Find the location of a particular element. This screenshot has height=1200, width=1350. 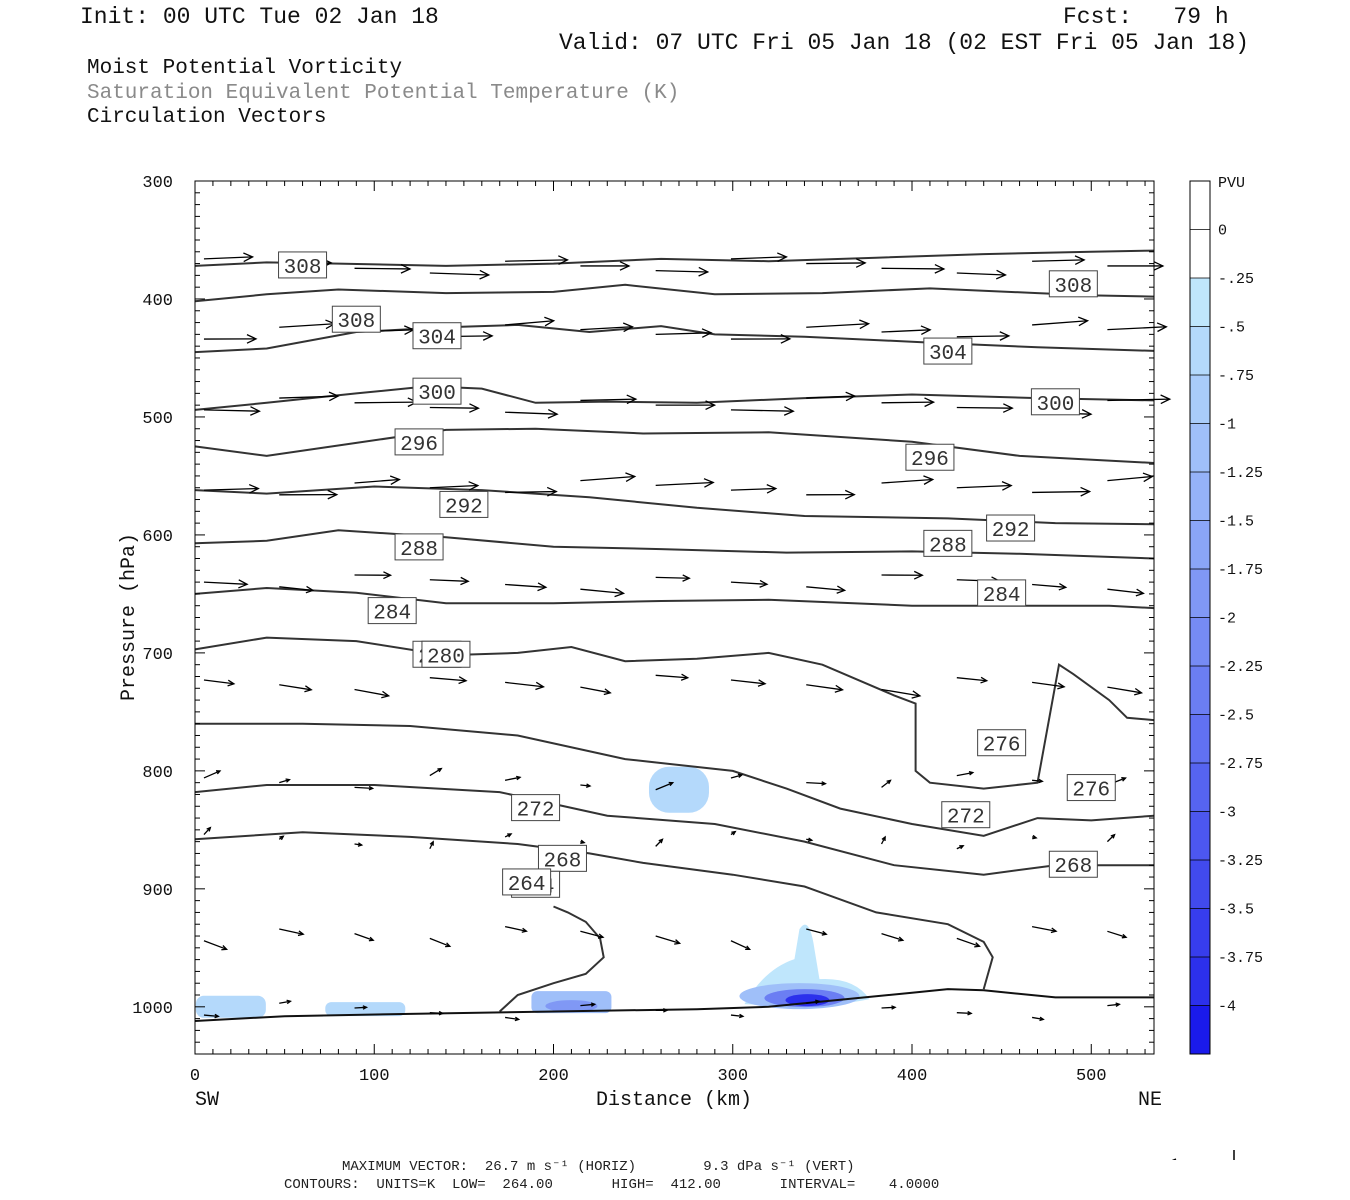

sw-label: SW is located at coordinates (207, 1100).